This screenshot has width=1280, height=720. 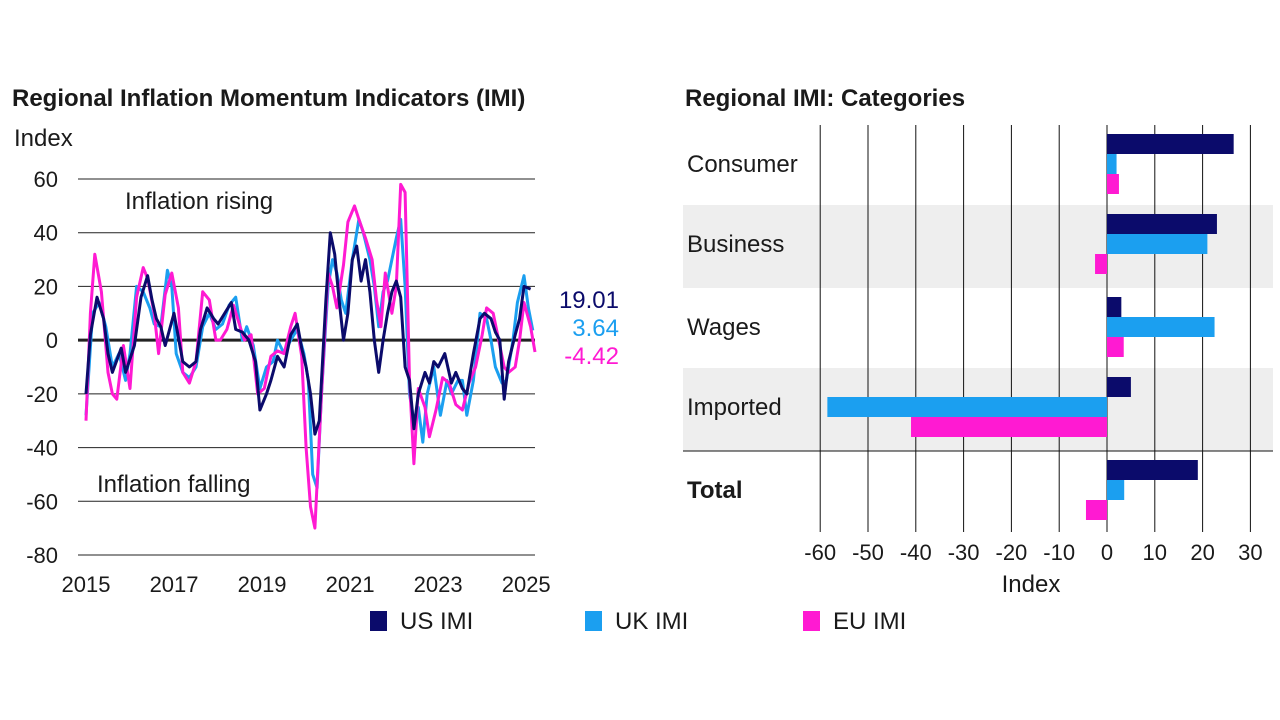 I want to click on x-tick-label: 0, so click(x=1107, y=552).